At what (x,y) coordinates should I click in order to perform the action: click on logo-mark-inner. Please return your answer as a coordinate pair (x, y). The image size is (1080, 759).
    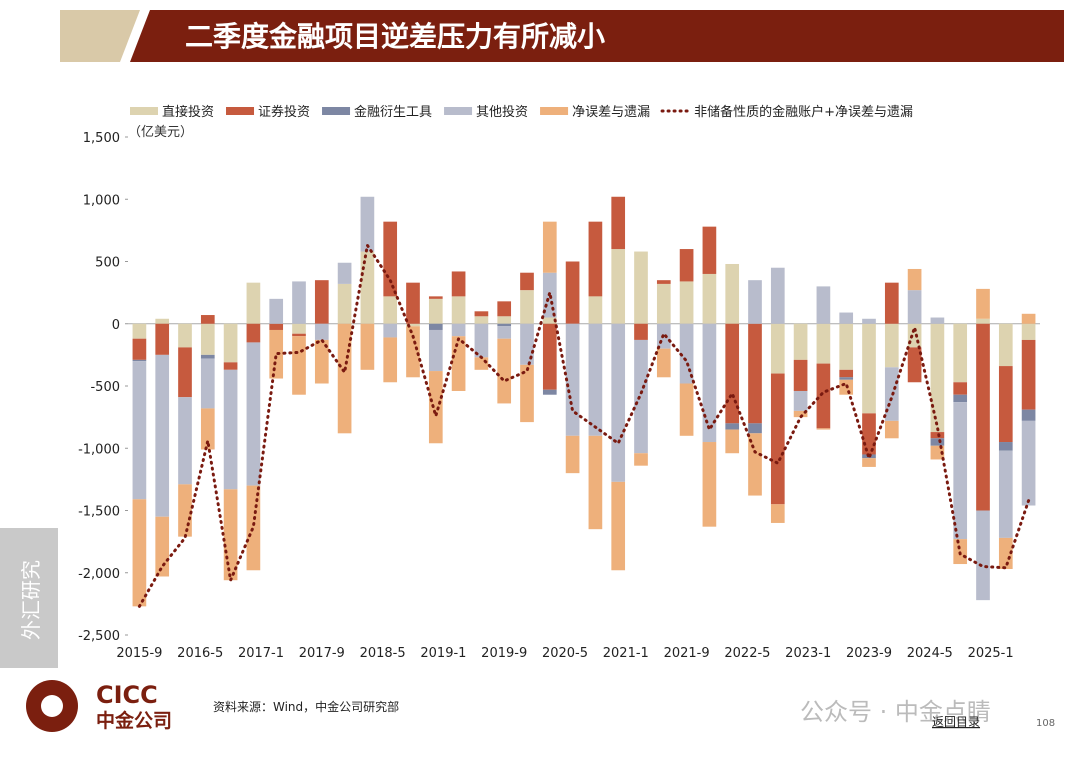
    Looking at the image, I should click on (52, 706).